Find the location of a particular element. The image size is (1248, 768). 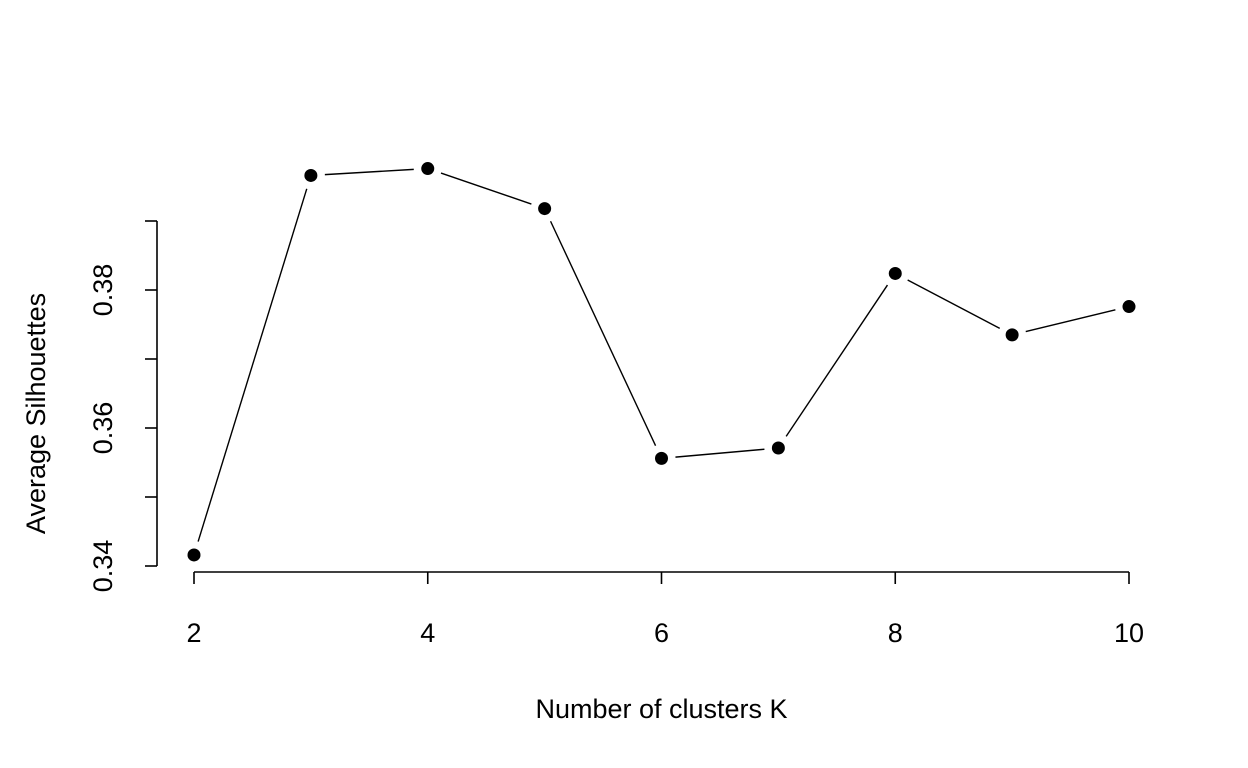

y-axis-title: Average Silhouettes is located at coordinates (36, 413).